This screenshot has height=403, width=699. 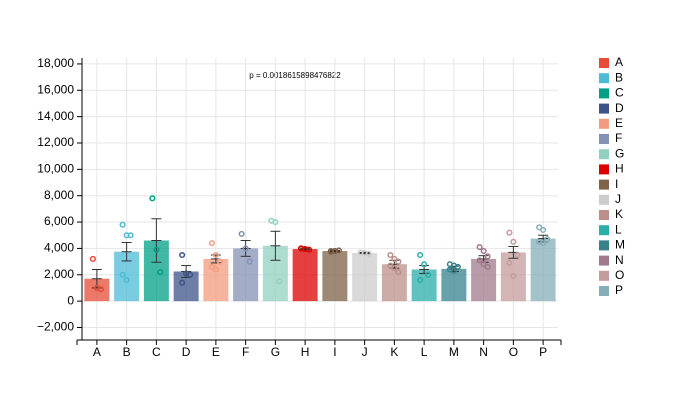 I want to click on x-tick-label: K, so click(x=394, y=352).